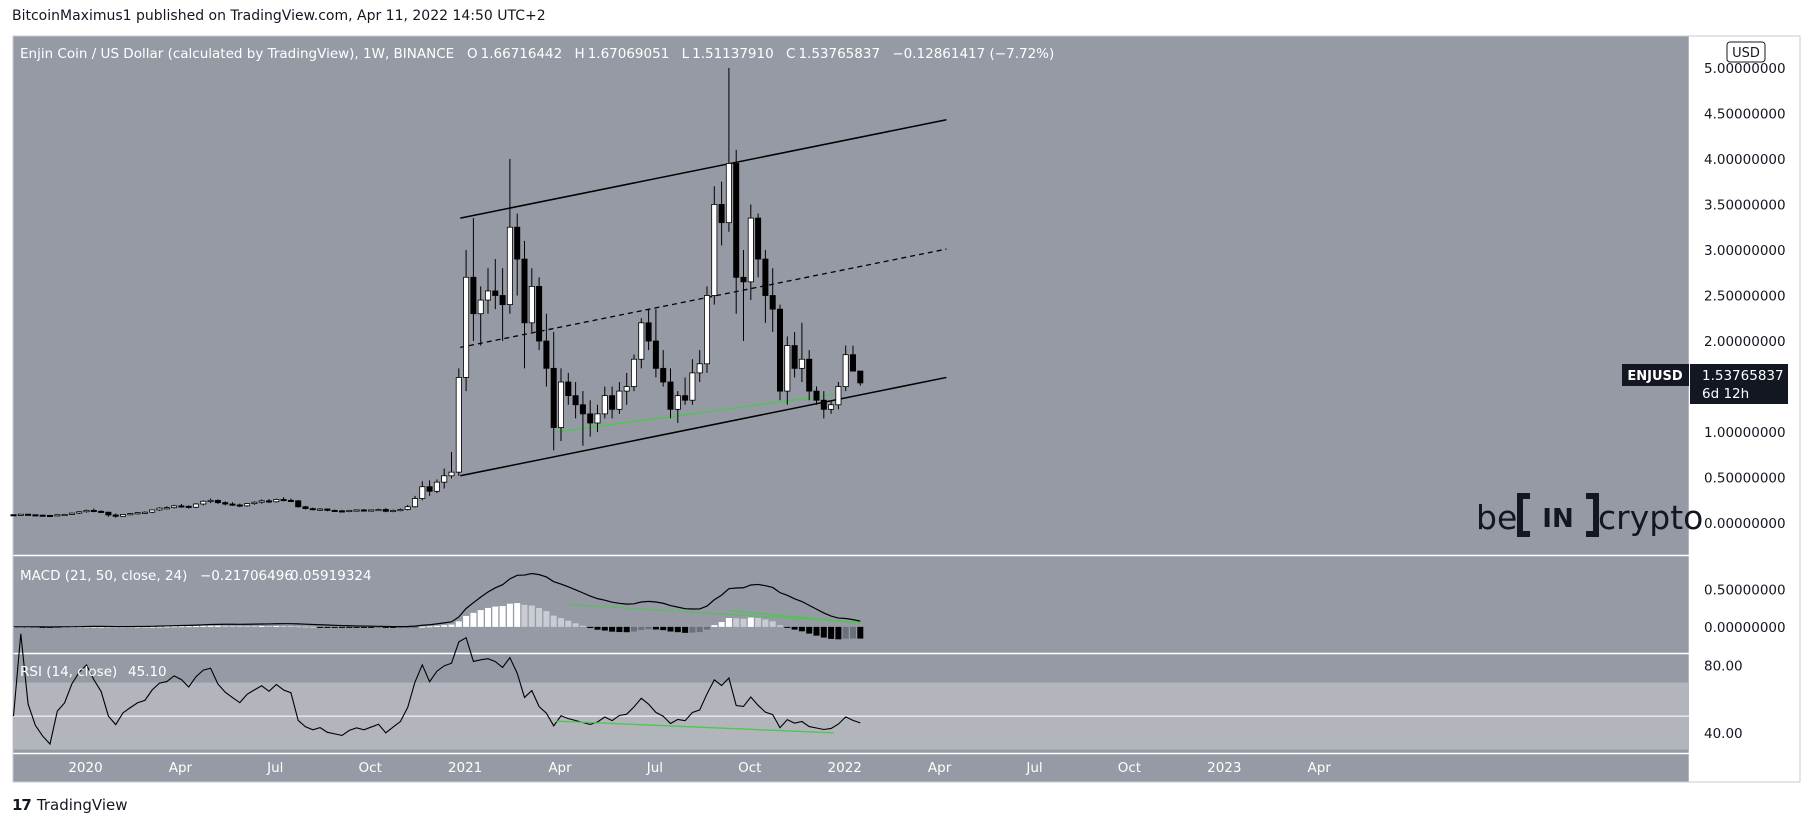 The height and width of the screenshot is (827, 1813). What do you see at coordinates (1723, 667) in the screenshot?
I see `rsi-tick-label: 80.00` at bounding box center [1723, 667].